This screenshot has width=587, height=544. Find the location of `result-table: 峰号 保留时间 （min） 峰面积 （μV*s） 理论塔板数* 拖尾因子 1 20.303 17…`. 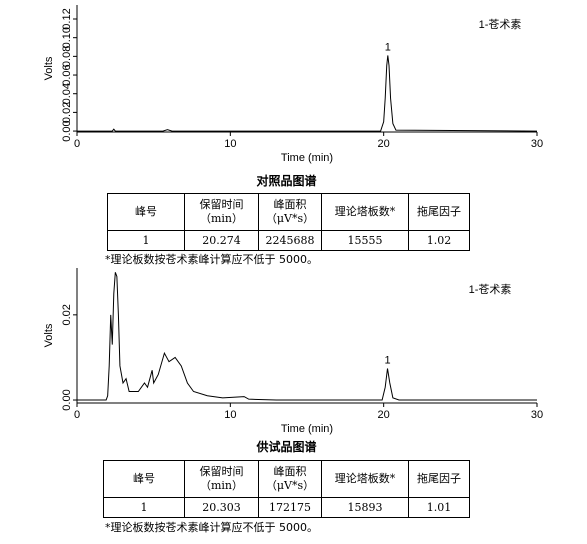

result-table: 峰号 保留时间 （min） 峰面积 （μV*s） 理论塔板数* 拖尾因子 1 20.303 17… is located at coordinates (286, 489).